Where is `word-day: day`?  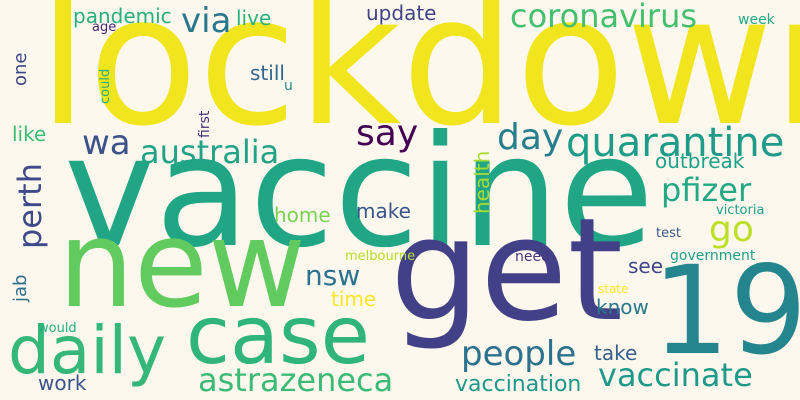
word-day: day is located at coordinates (530, 137).